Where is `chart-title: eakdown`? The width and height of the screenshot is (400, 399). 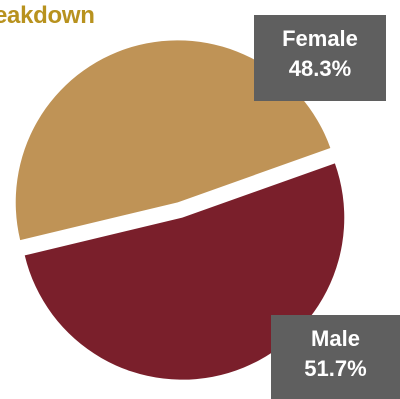 chart-title: eakdown is located at coordinates (47, 15).